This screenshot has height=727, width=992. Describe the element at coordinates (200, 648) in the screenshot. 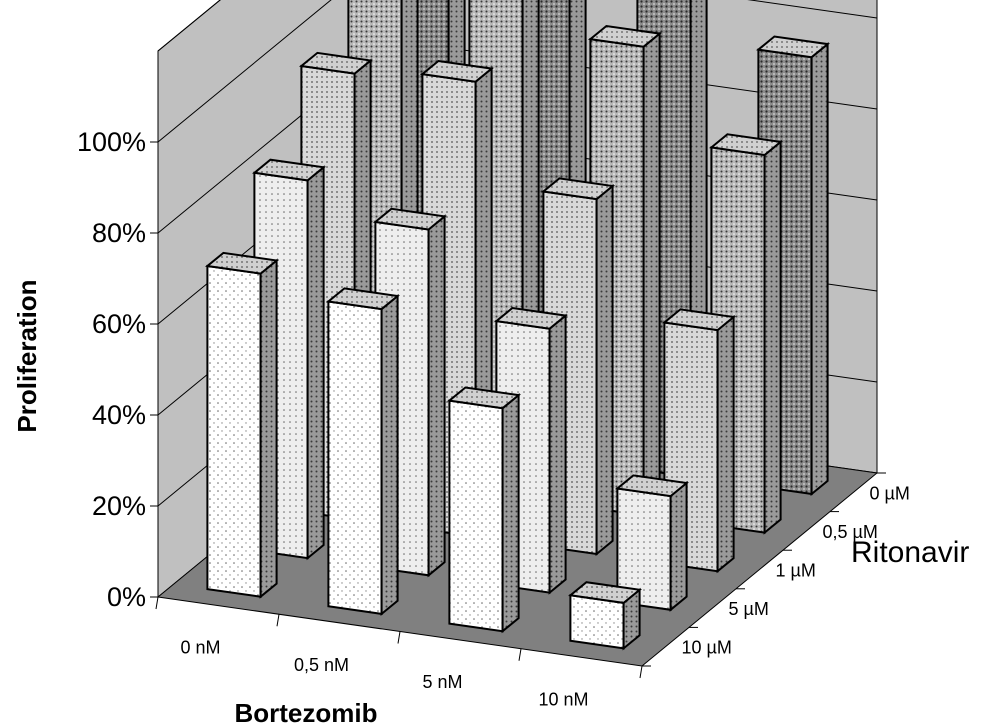

I see `x-tick-label: 0 nM` at that location.